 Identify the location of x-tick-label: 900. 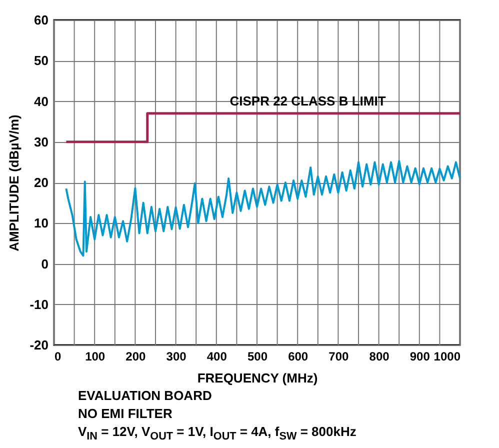
(420, 357).